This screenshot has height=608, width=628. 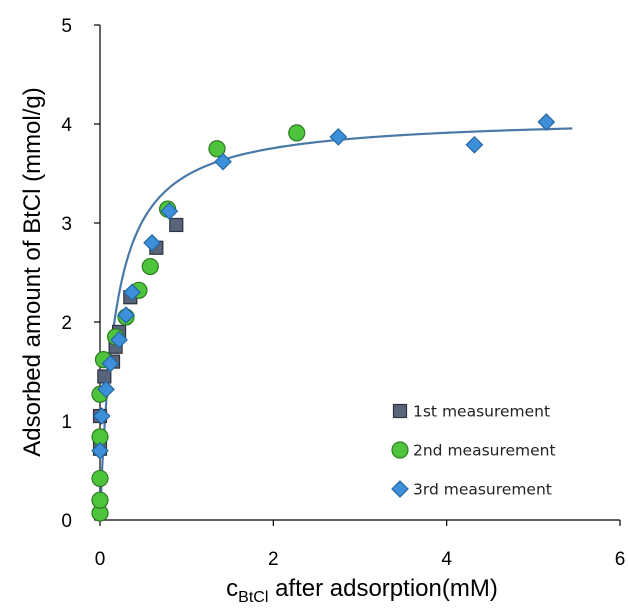 I want to click on legend-marker-square, so click(x=400, y=411).